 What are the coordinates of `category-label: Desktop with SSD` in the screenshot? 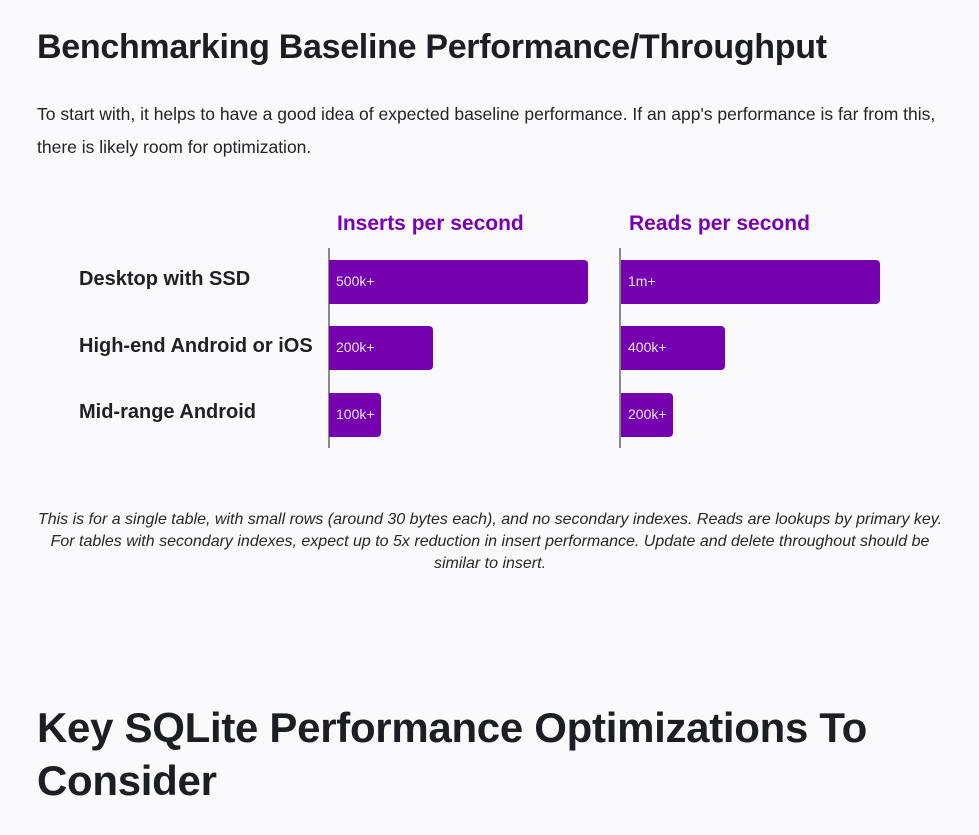 It's located at (165, 279).